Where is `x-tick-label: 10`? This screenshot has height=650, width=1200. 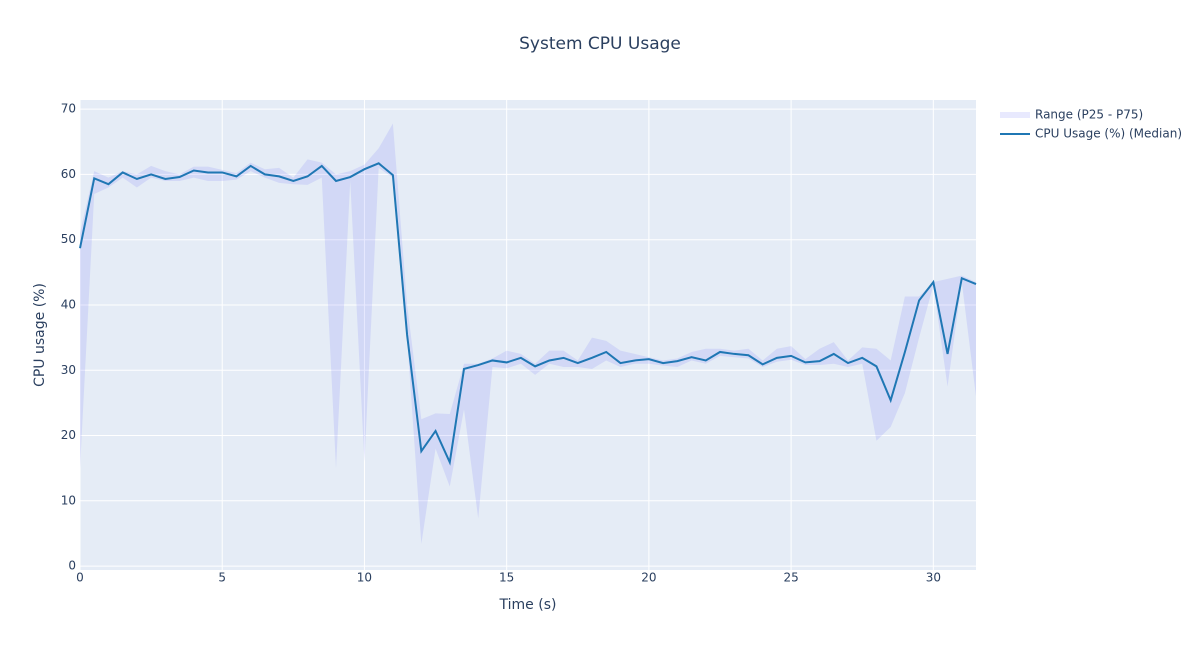 x-tick-label: 10 is located at coordinates (364, 578).